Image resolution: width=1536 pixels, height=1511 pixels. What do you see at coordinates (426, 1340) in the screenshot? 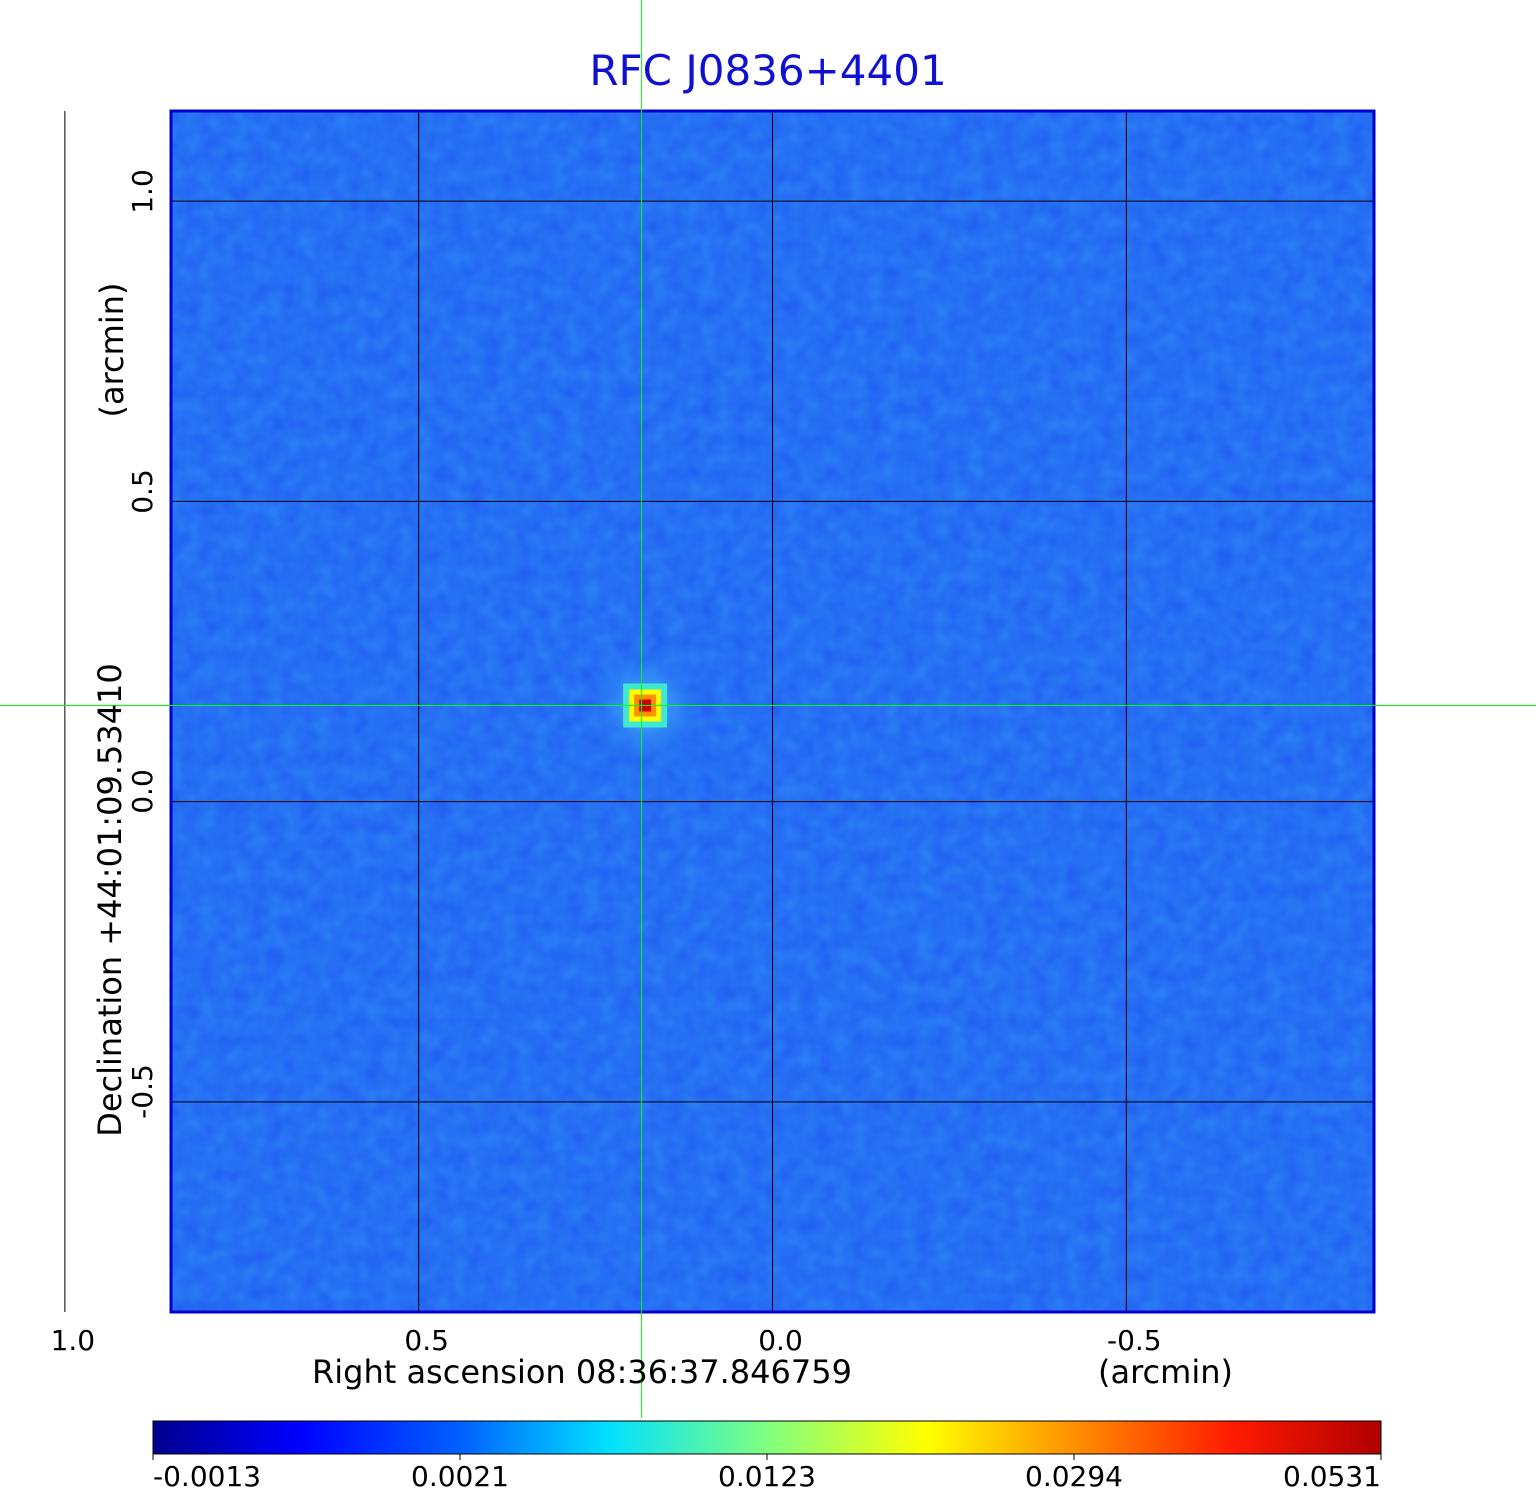
I see `x-tick-label-1: 0.5` at bounding box center [426, 1340].